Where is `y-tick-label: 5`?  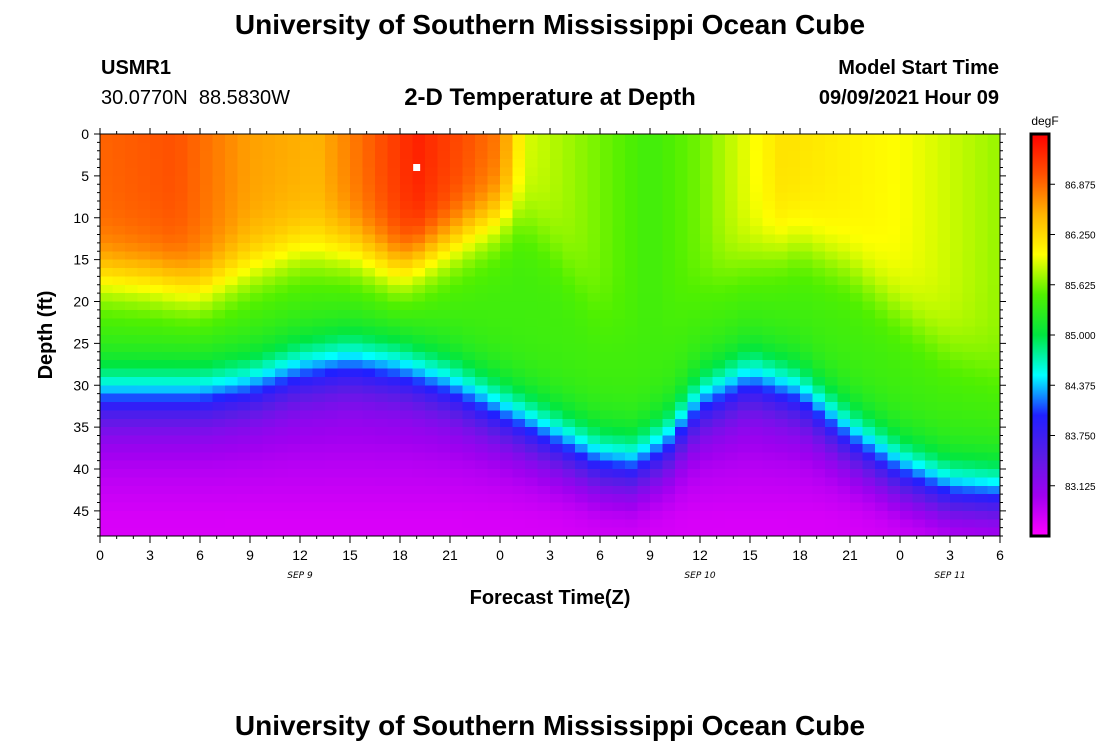 y-tick-label: 5 is located at coordinates (85, 176).